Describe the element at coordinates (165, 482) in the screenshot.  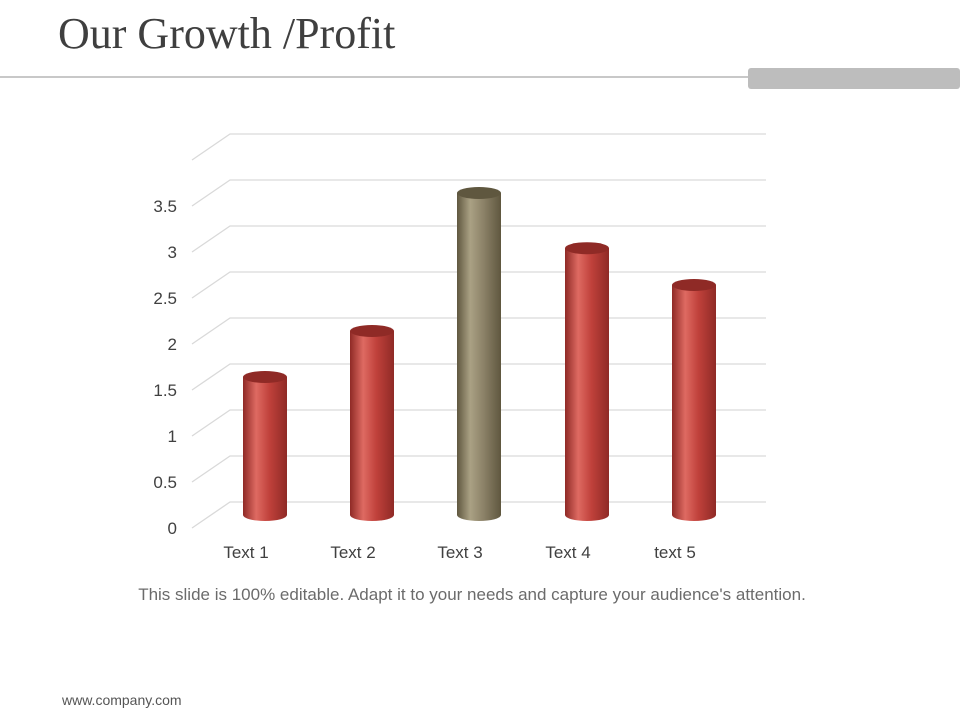
I see `y-tick-label: 0.5` at that location.